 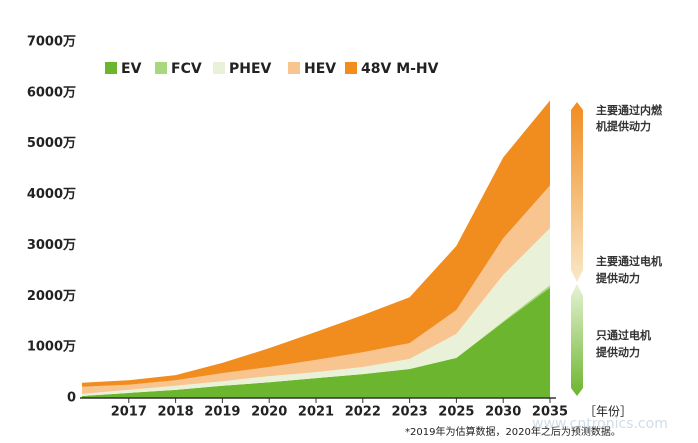 What do you see at coordinates (629, 261) in the screenshot?
I see `annotation: 主要通过电机` at bounding box center [629, 261].